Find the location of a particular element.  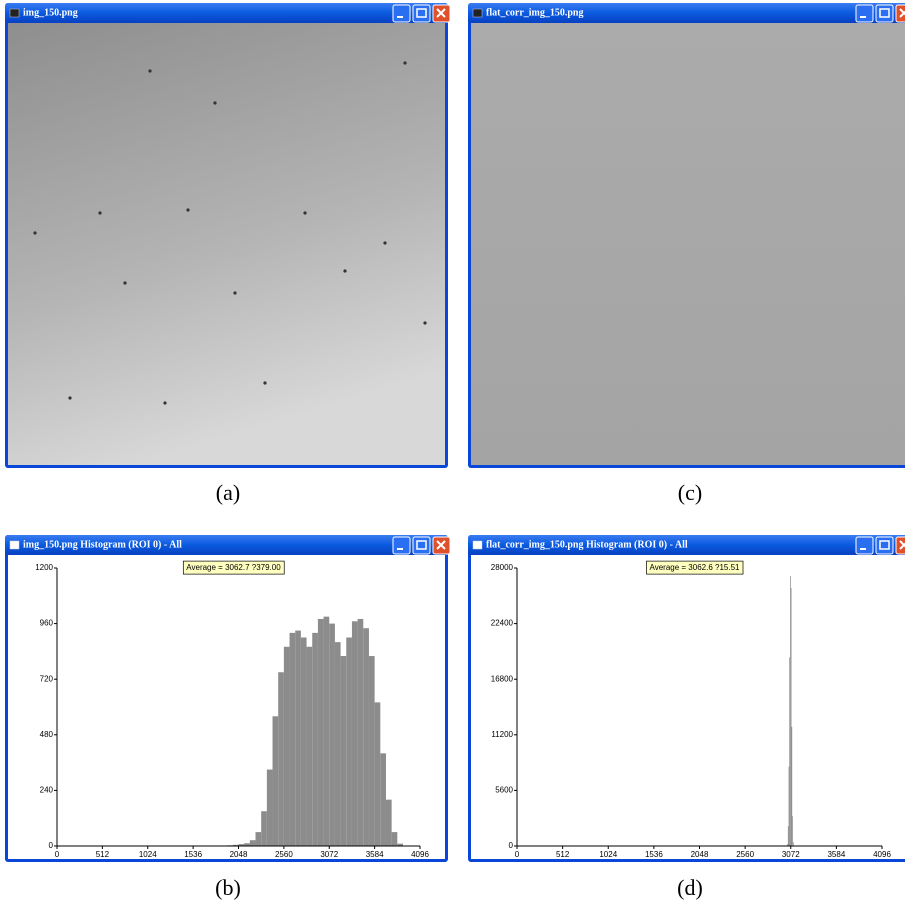

average-annotation: Average = 3062.6 ?15.51 is located at coordinates (695, 567).